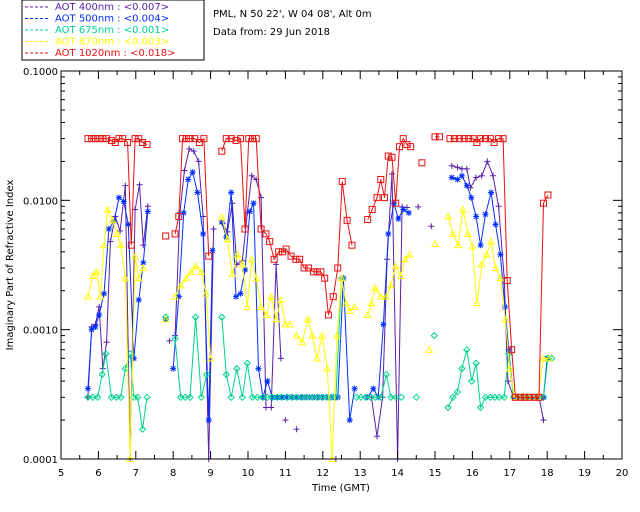  I want to click on x-tick-label: 18, so click(547, 473).